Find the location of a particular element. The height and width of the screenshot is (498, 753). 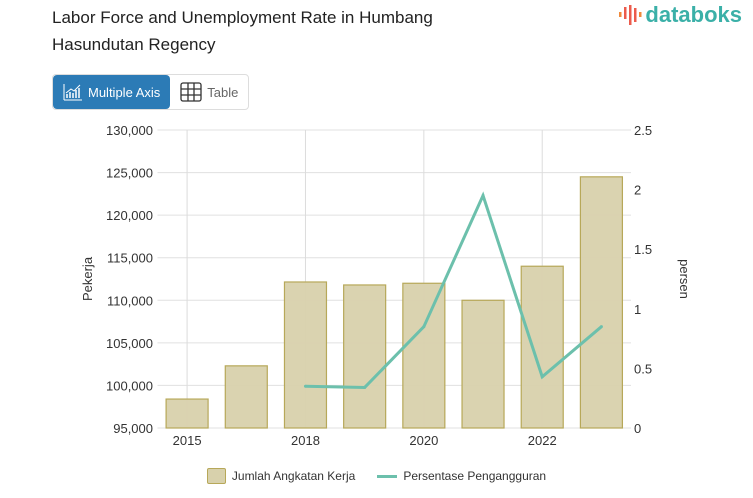

y-left-axis-title: Pekerja is located at coordinates (87, 278).